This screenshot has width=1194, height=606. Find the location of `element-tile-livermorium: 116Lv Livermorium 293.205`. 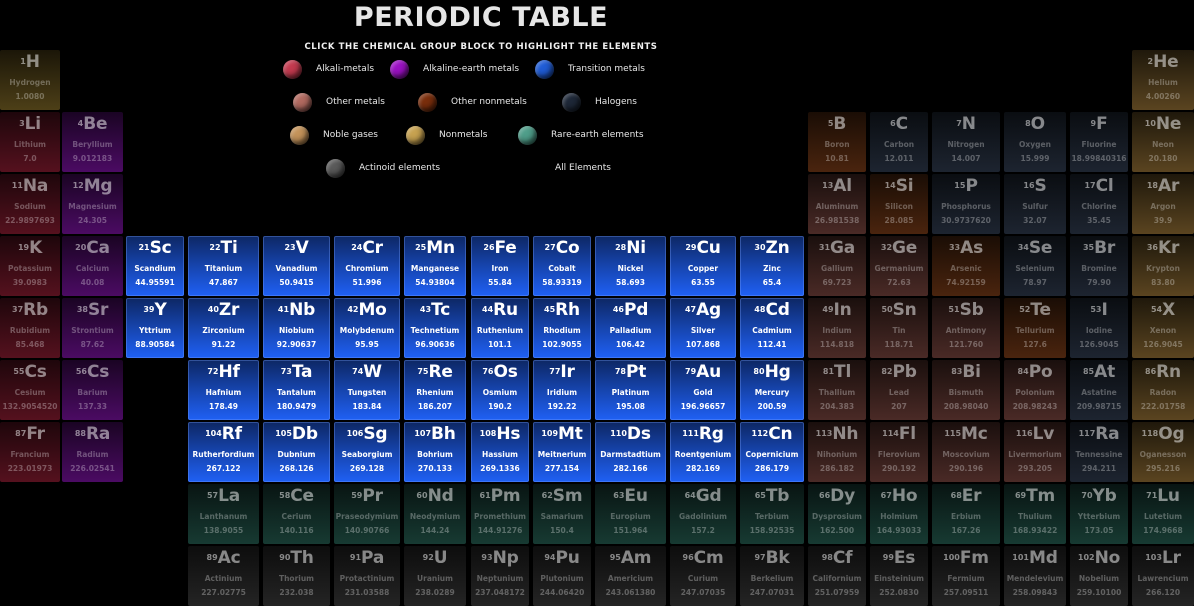

element-tile-livermorium: 116Lv Livermorium 293.205 is located at coordinates (1035, 452).